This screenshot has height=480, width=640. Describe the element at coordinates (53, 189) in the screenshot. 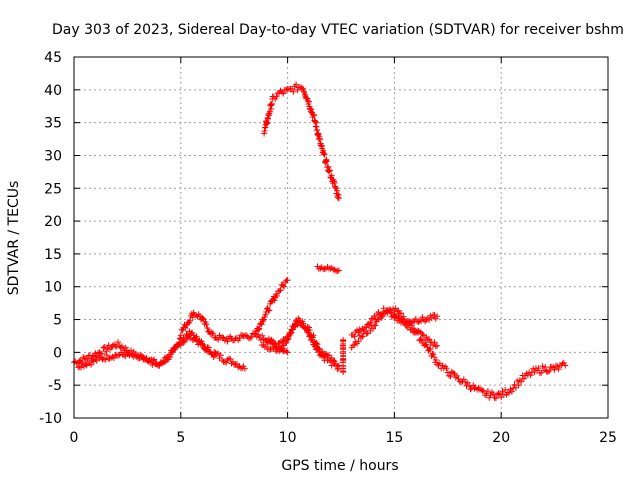

I see `y-tick-label: 25` at that location.